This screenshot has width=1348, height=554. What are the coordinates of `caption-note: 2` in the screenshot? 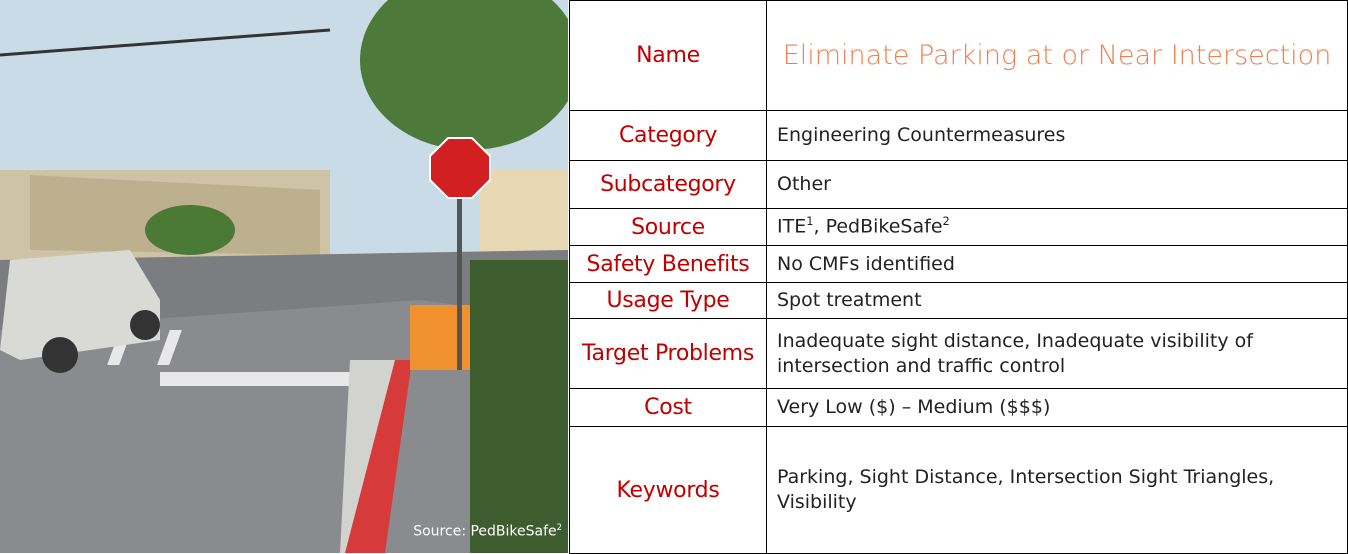 It's located at (559, 527).